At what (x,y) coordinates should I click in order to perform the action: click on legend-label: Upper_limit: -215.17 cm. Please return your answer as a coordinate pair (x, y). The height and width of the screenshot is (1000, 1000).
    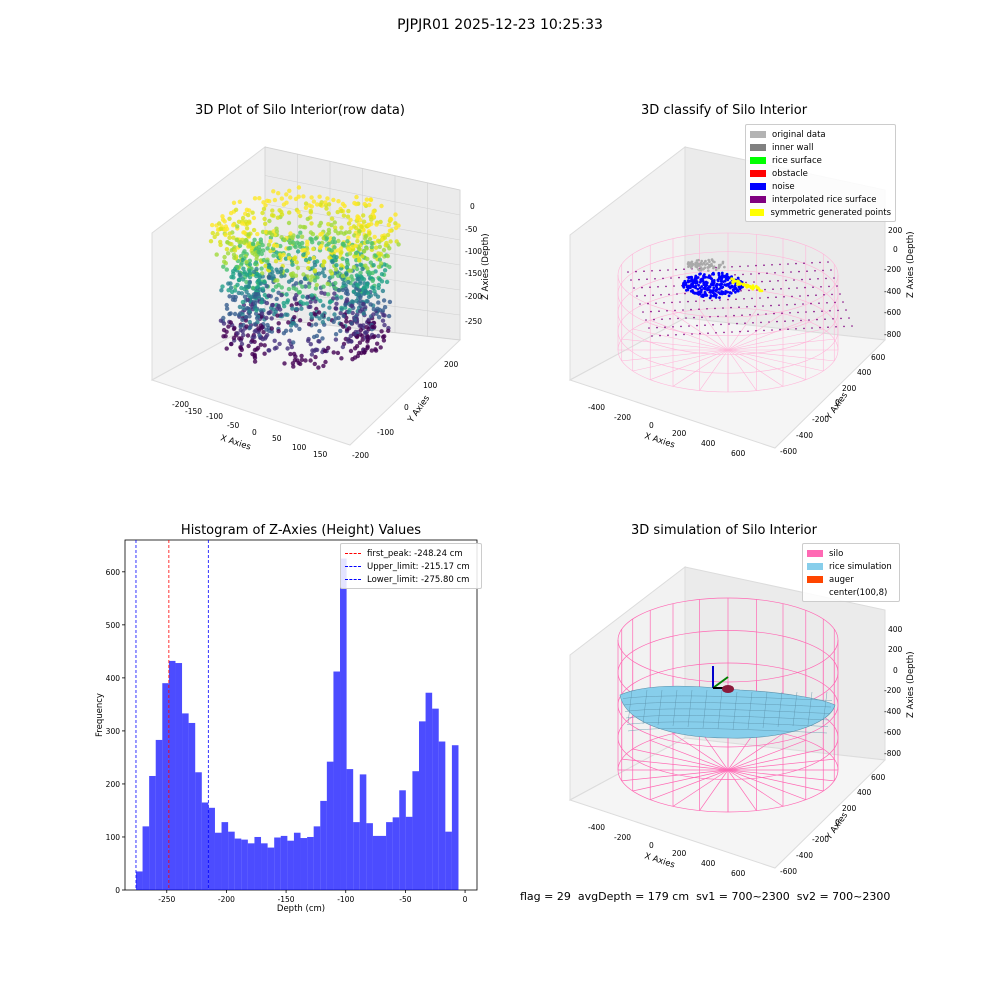
    Looking at the image, I should click on (418, 566).